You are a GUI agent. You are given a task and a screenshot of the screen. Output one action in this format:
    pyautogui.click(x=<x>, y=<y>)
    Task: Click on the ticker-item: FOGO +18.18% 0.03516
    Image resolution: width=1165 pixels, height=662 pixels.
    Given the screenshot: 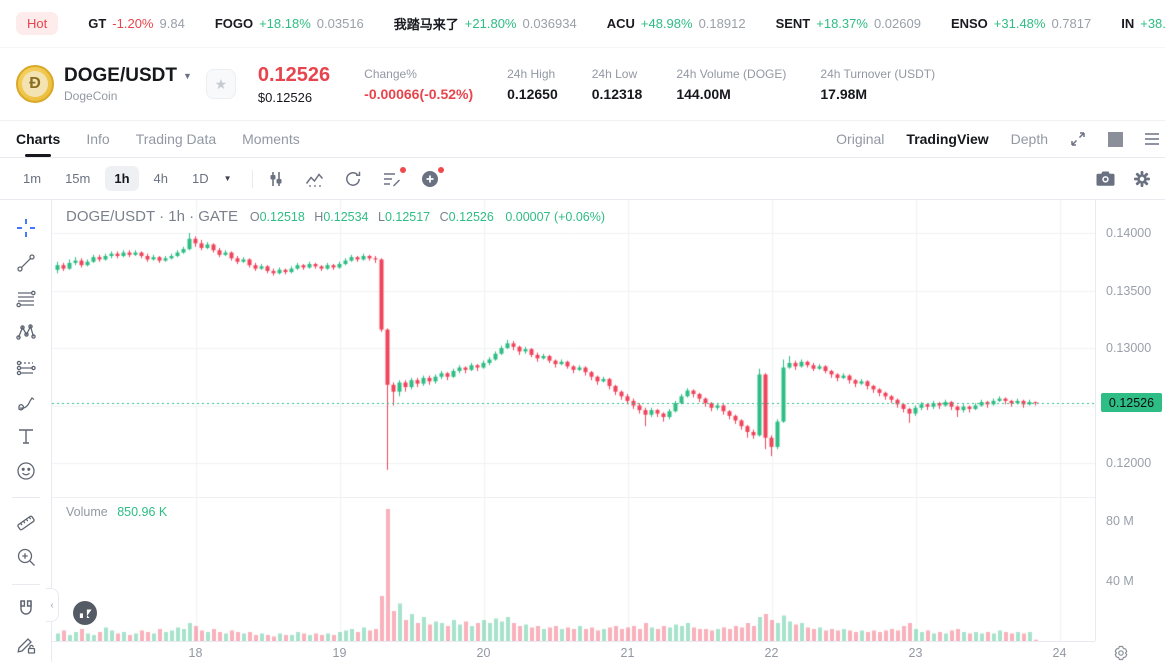 What is the action you would take?
    pyautogui.click(x=289, y=23)
    